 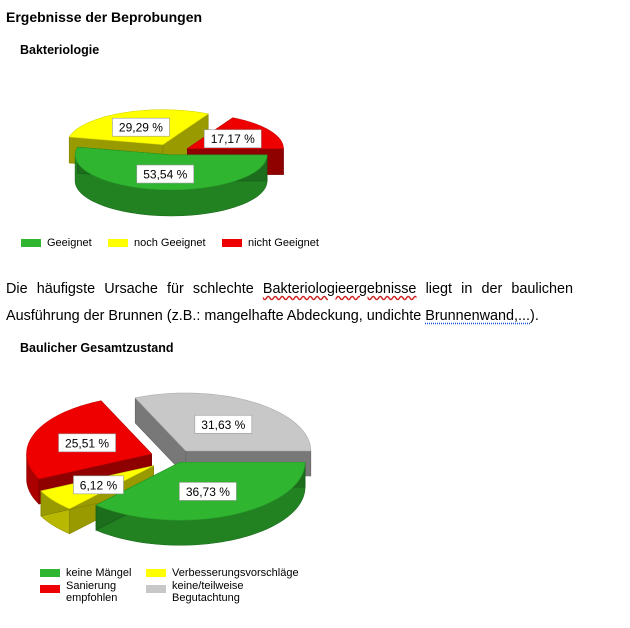 I want to click on legend-item-nicht-geeignet: nicht Geeignet, so click(x=270, y=243).